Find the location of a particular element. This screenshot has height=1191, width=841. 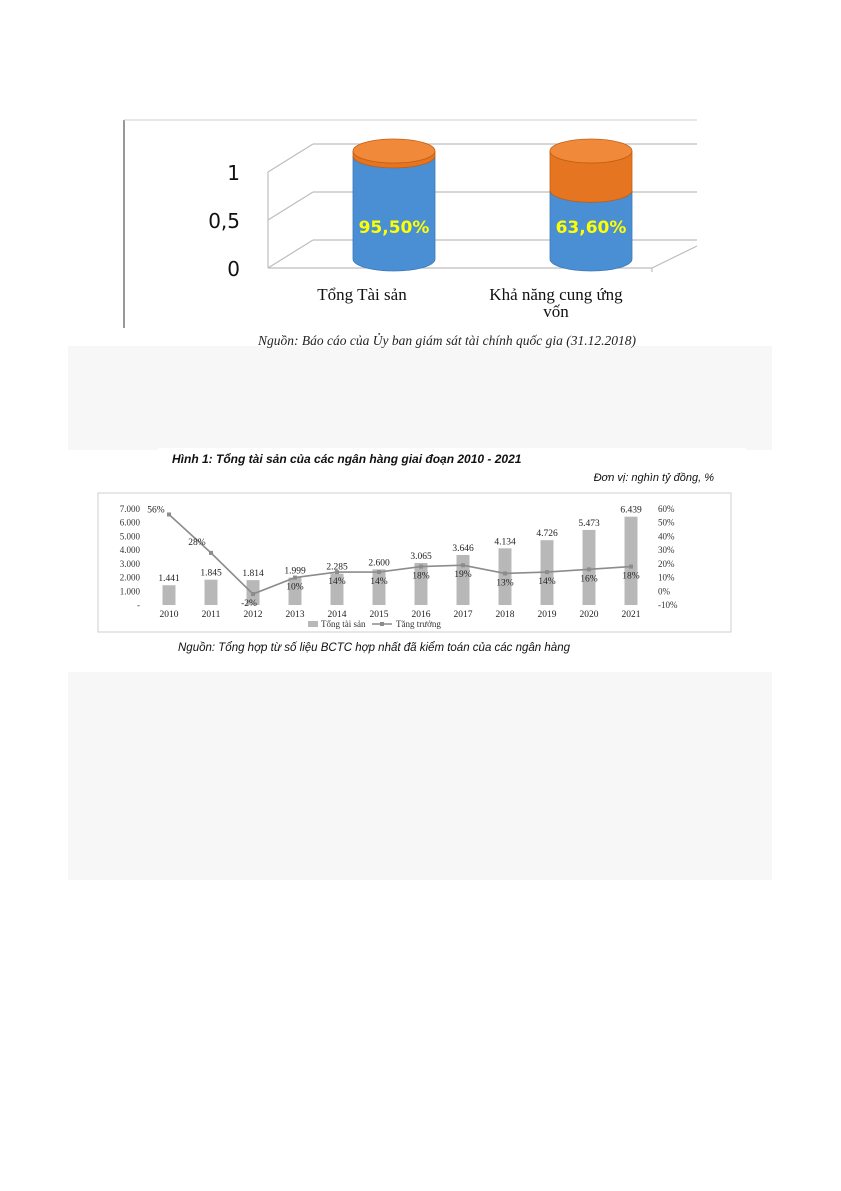

y-axis-ticks: 00,51 is located at coordinates (224, 221).